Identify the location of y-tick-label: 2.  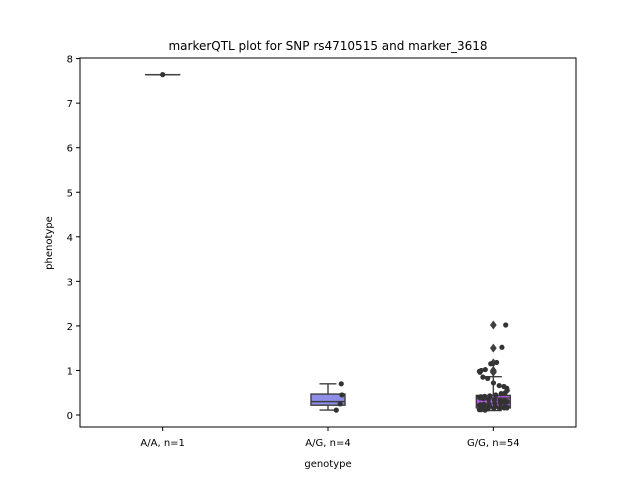
(70, 327).